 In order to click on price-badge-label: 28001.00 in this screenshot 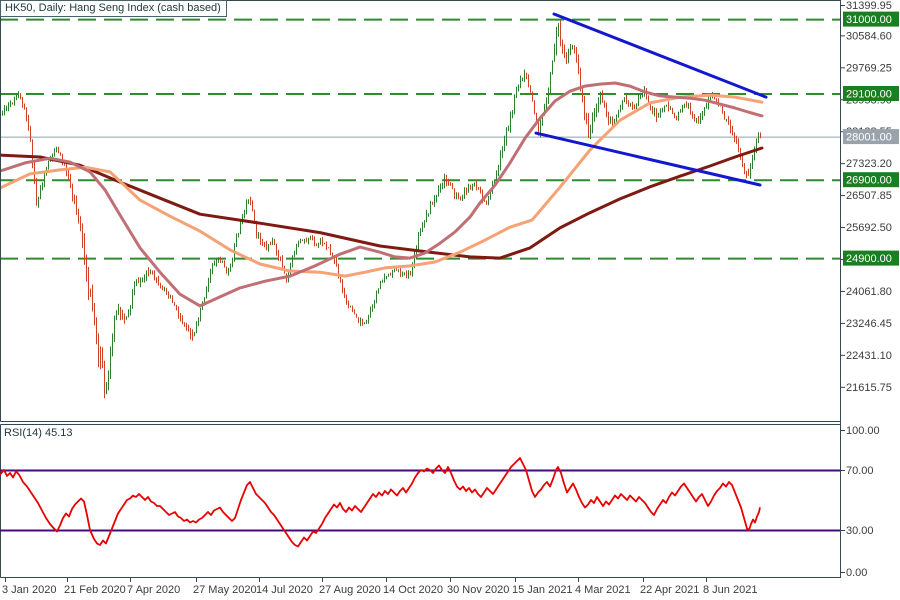, I will do `click(869, 138)`.